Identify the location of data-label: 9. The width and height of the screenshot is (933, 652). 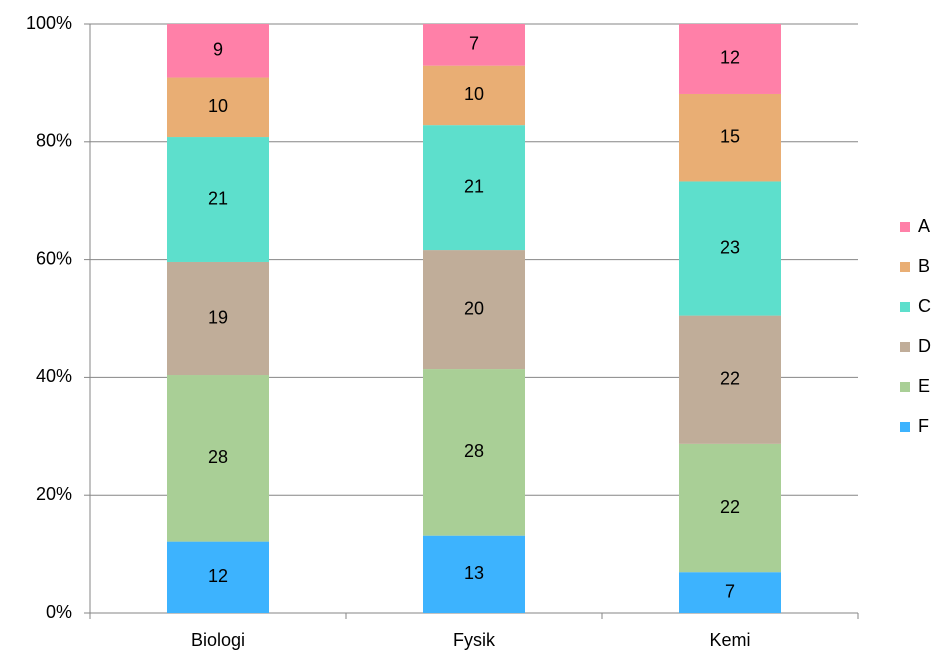
(218, 50).